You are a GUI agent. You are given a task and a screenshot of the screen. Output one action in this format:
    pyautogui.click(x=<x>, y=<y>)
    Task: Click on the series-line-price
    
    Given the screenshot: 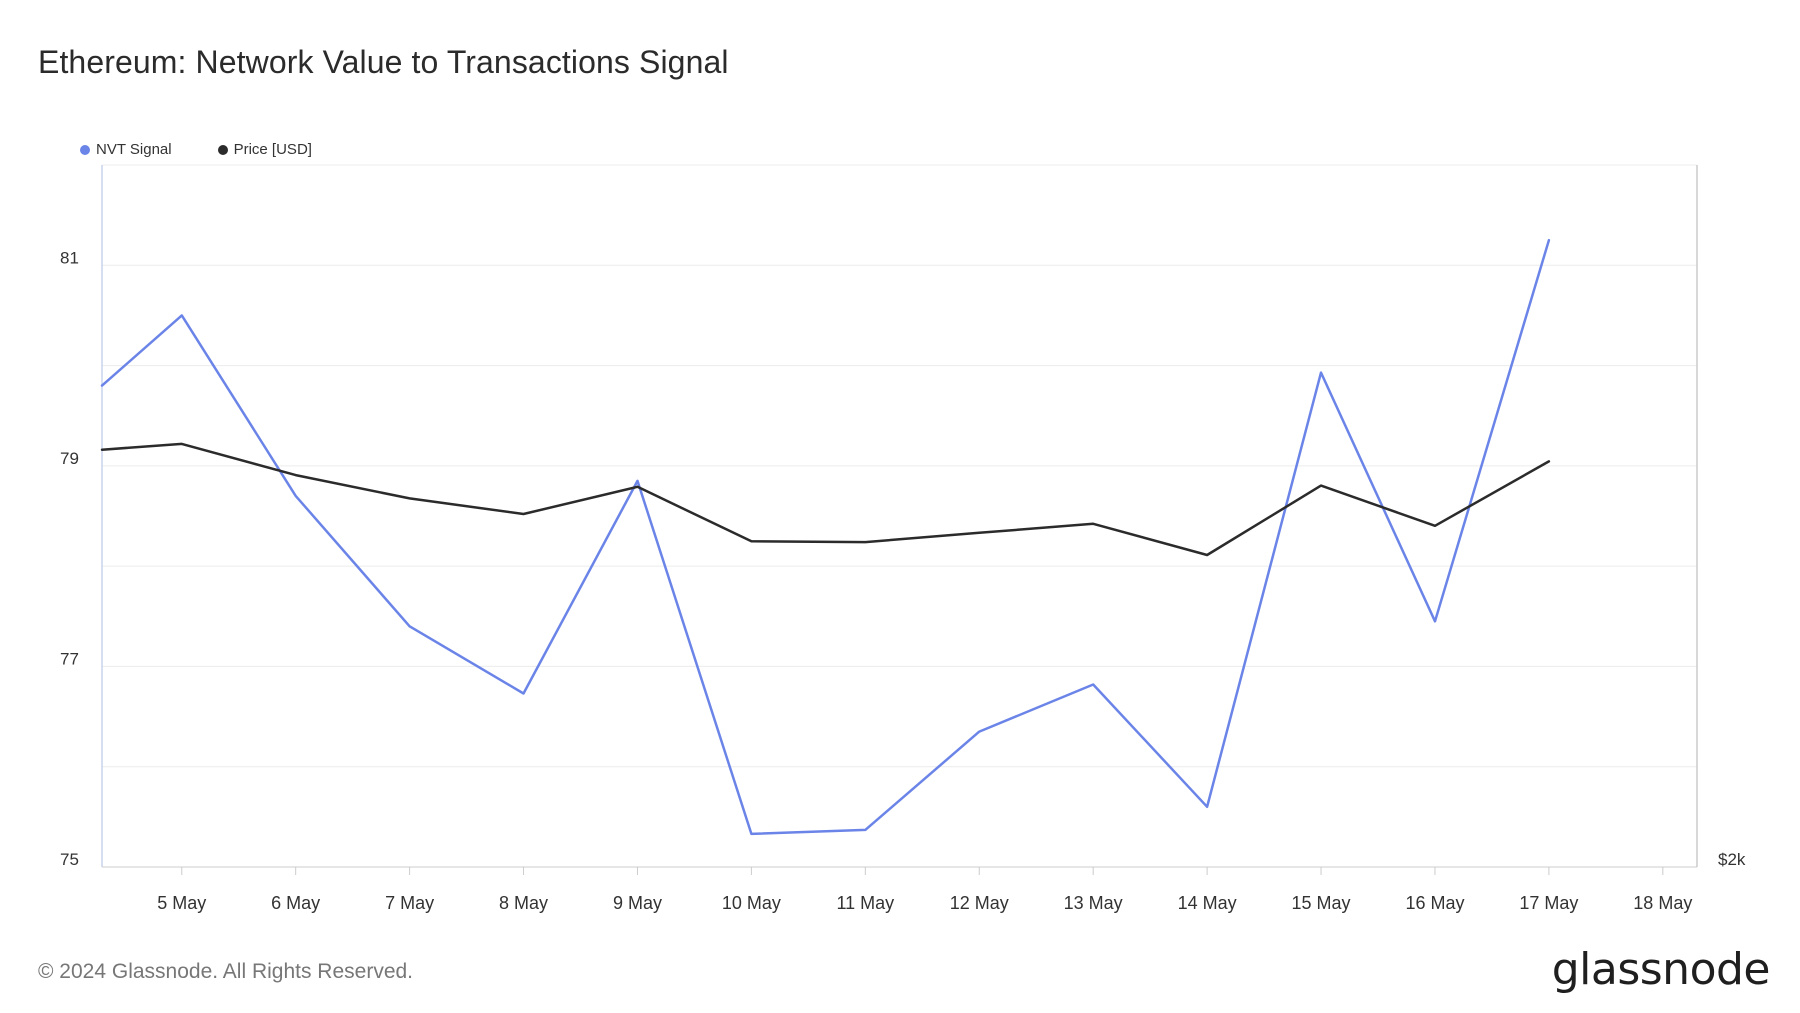 What is the action you would take?
    pyautogui.click(x=825, y=499)
    